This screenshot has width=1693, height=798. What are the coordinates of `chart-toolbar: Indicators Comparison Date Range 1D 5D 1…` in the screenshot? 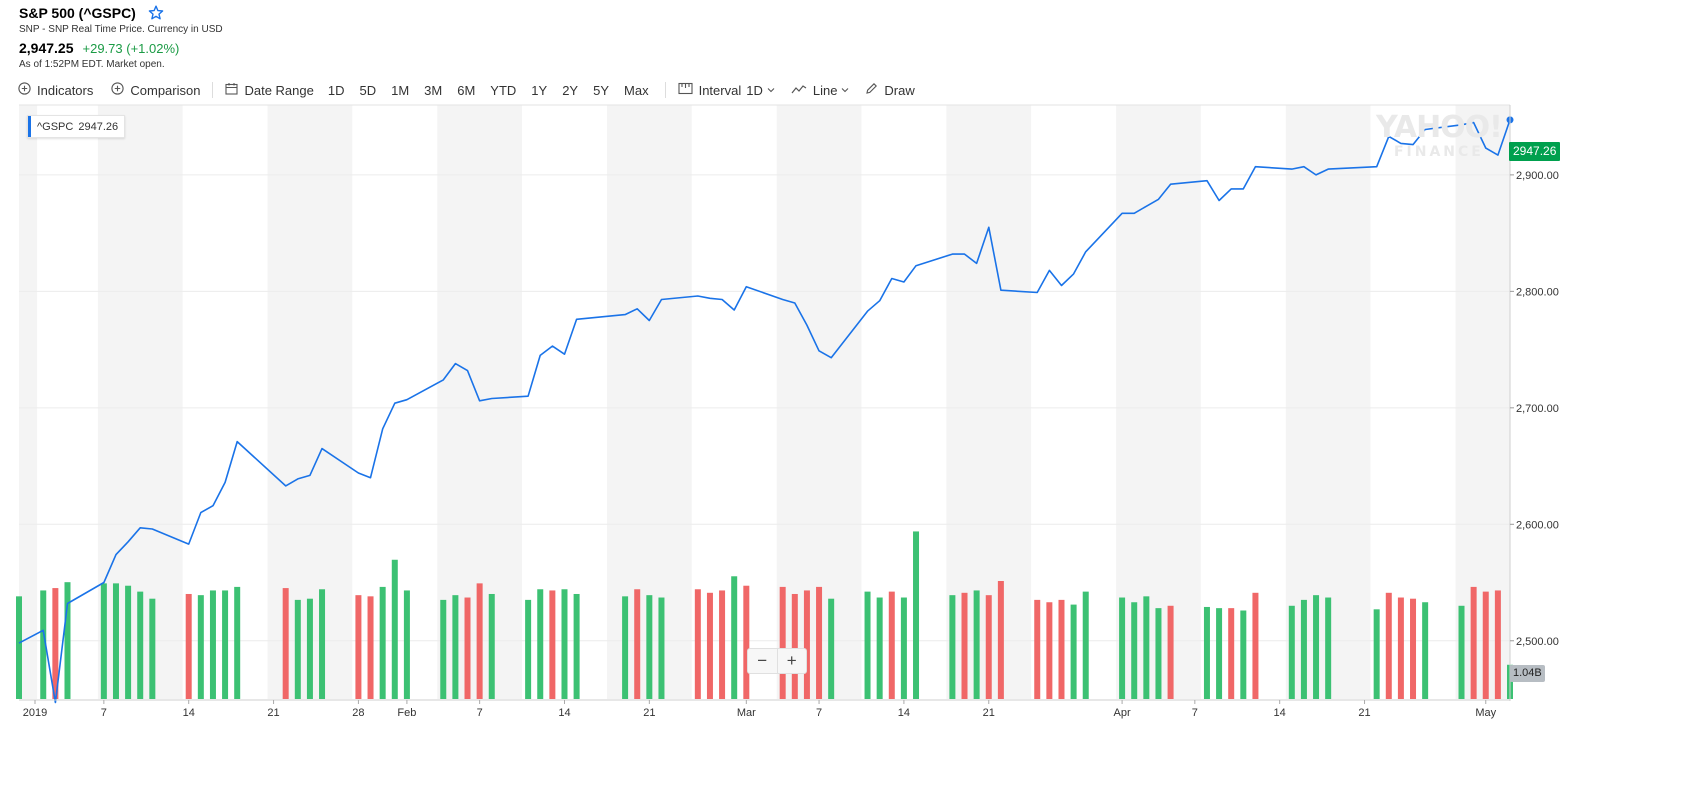 It's located at (466, 90).